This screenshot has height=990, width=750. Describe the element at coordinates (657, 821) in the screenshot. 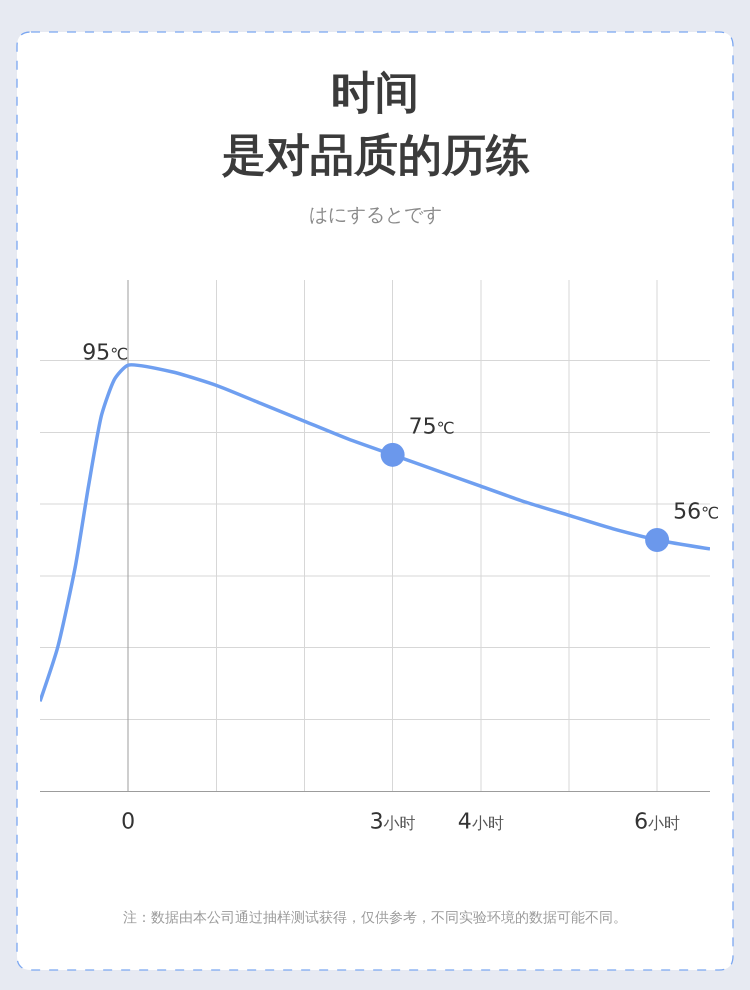

I see `x-tick-label: 6小时` at that location.